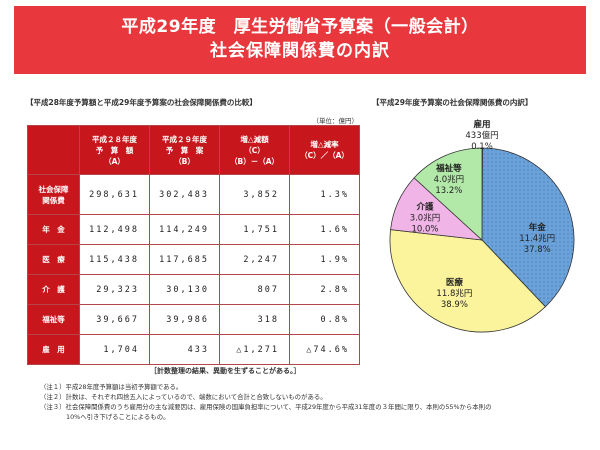 The height and width of the screenshot is (450, 600). What do you see at coordinates (53, 319) in the screenshot?
I see `row-label: 福祉等` at bounding box center [53, 319].